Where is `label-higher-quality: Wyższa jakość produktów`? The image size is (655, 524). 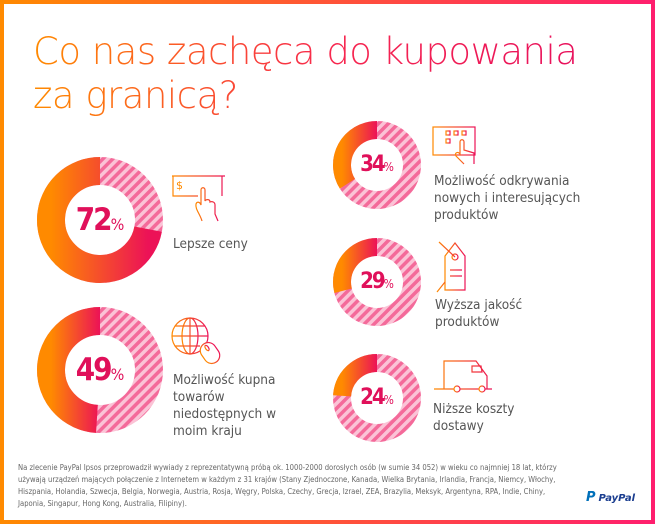 label-higher-quality: Wyższa jakość produktów is located at coordinates (478, 314).